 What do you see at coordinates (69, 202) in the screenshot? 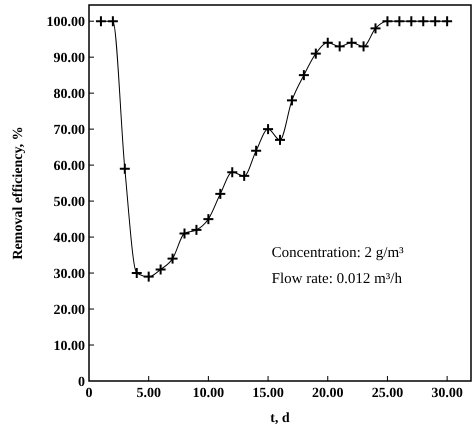
I see `y-tick-label: 50.00` at bounding box center [69, 202].